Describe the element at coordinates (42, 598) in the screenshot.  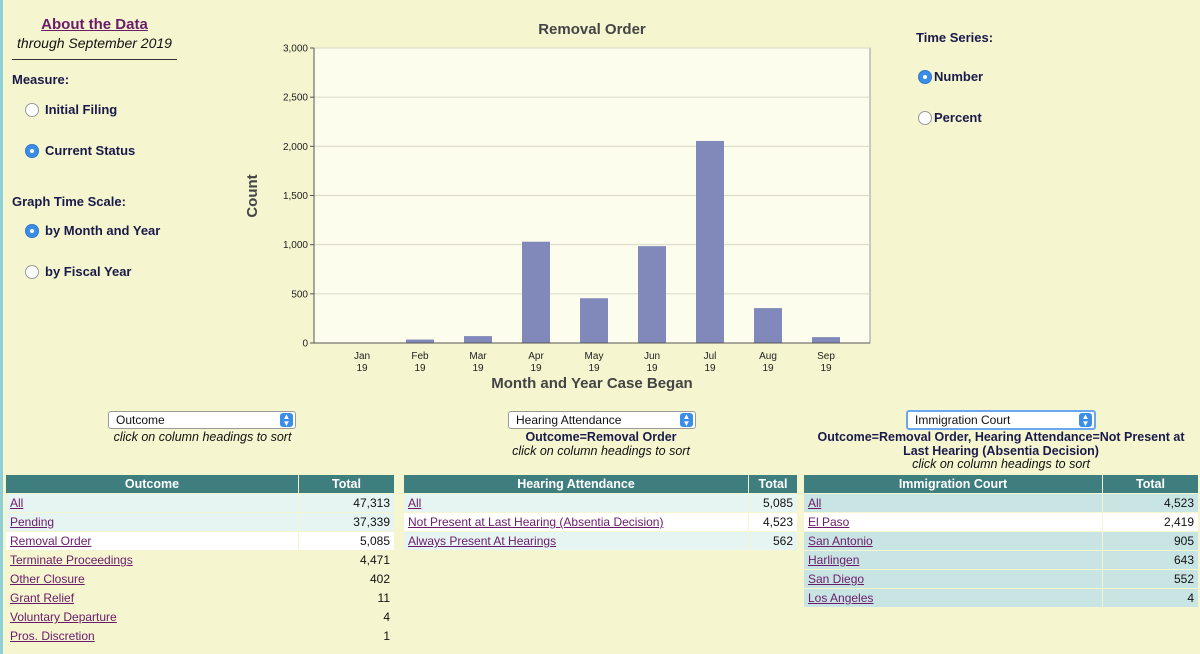
I see `row-link: Grant Relief` at that location.